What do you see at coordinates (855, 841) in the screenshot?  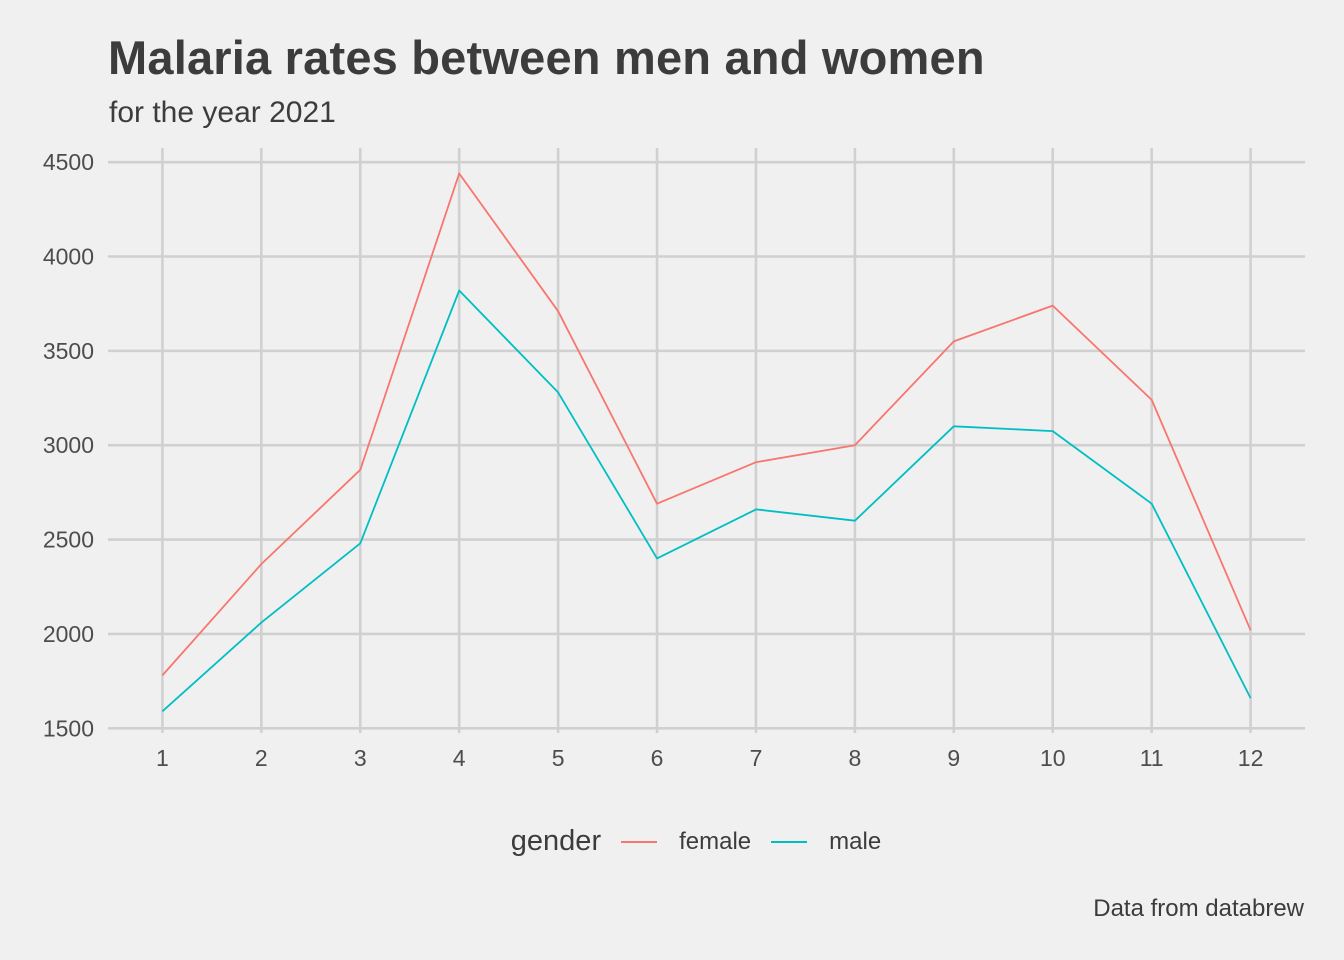 I see `legend-label-male: male` at bounding box center [855, 841].